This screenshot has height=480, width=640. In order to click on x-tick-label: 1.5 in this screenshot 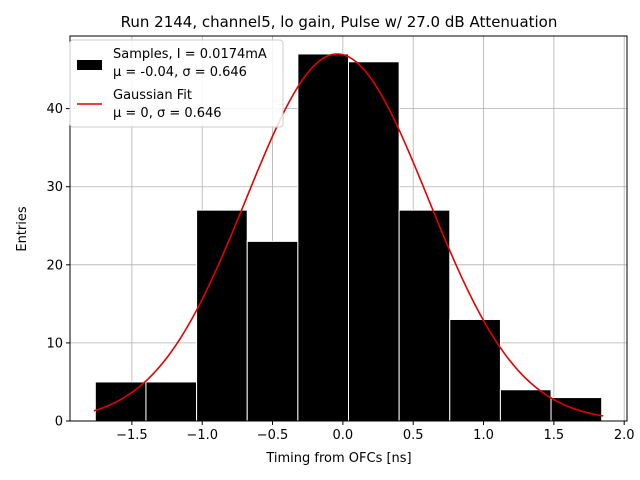, I will do `click(554, 435)`.